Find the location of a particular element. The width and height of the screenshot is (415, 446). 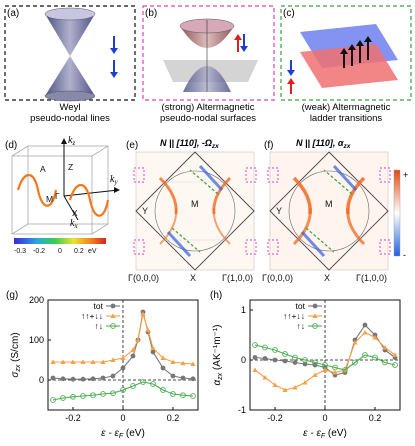

svg-text: Z is located at coordinates (70, 167).